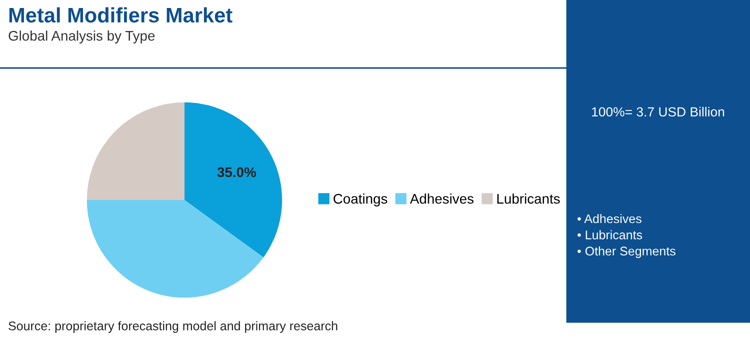 This screenshot has height=338, width=750. I want to click on source-note: Source: proprietary forecasting model and primary research, so click(173, 327).